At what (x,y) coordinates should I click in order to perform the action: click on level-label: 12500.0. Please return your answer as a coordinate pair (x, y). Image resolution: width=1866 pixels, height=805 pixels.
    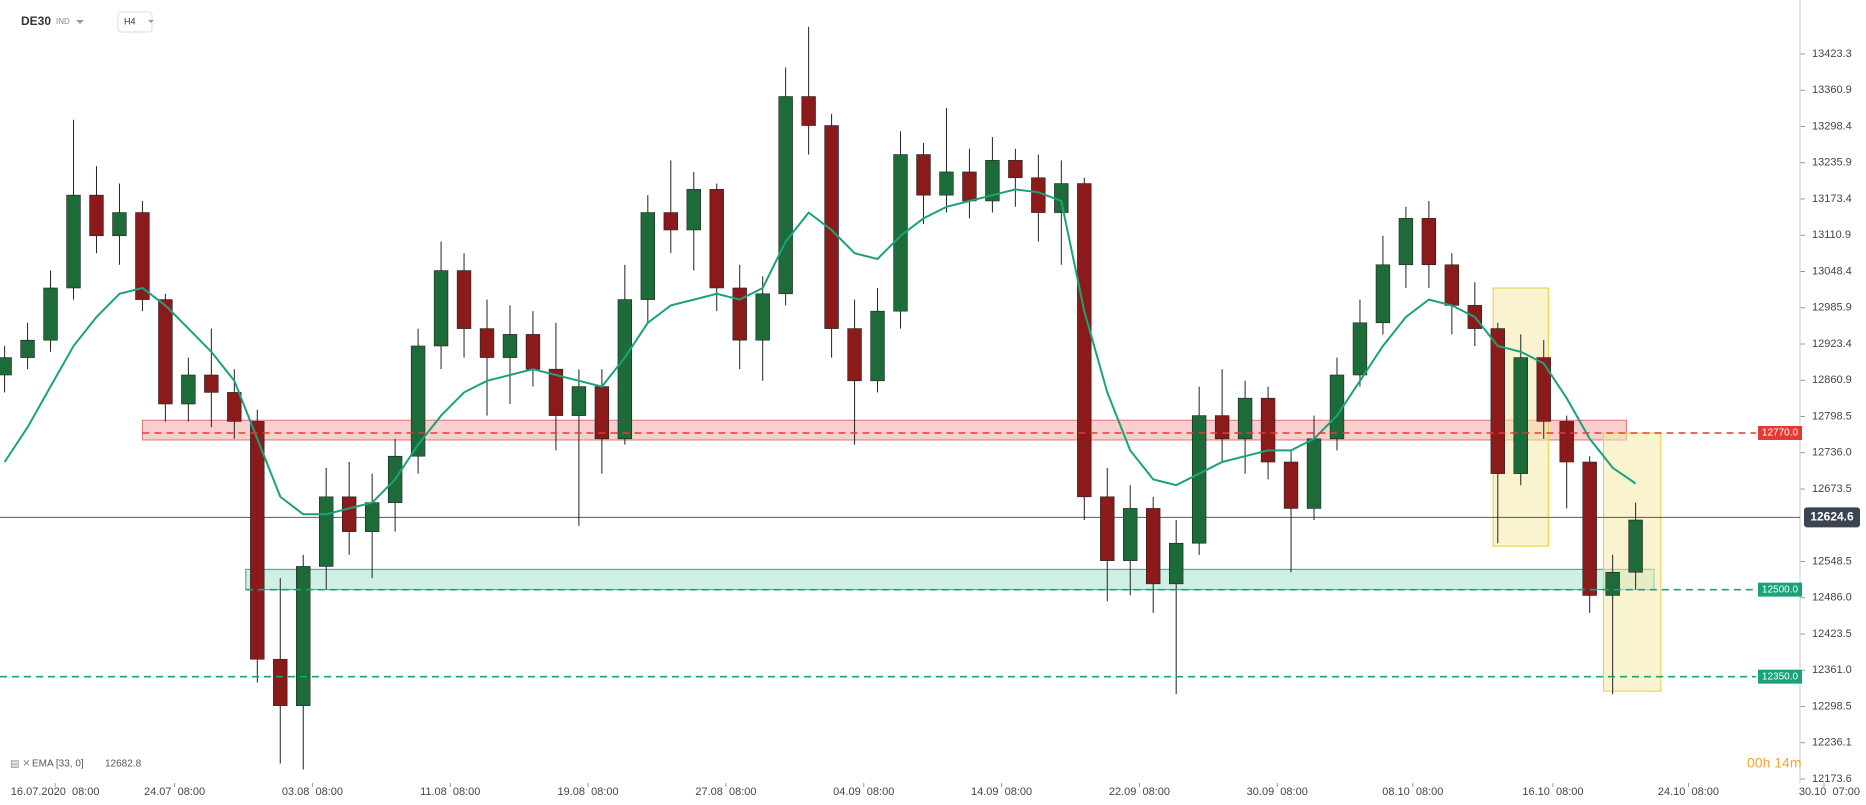
    Looking at the image, I should click on (1780, 589).